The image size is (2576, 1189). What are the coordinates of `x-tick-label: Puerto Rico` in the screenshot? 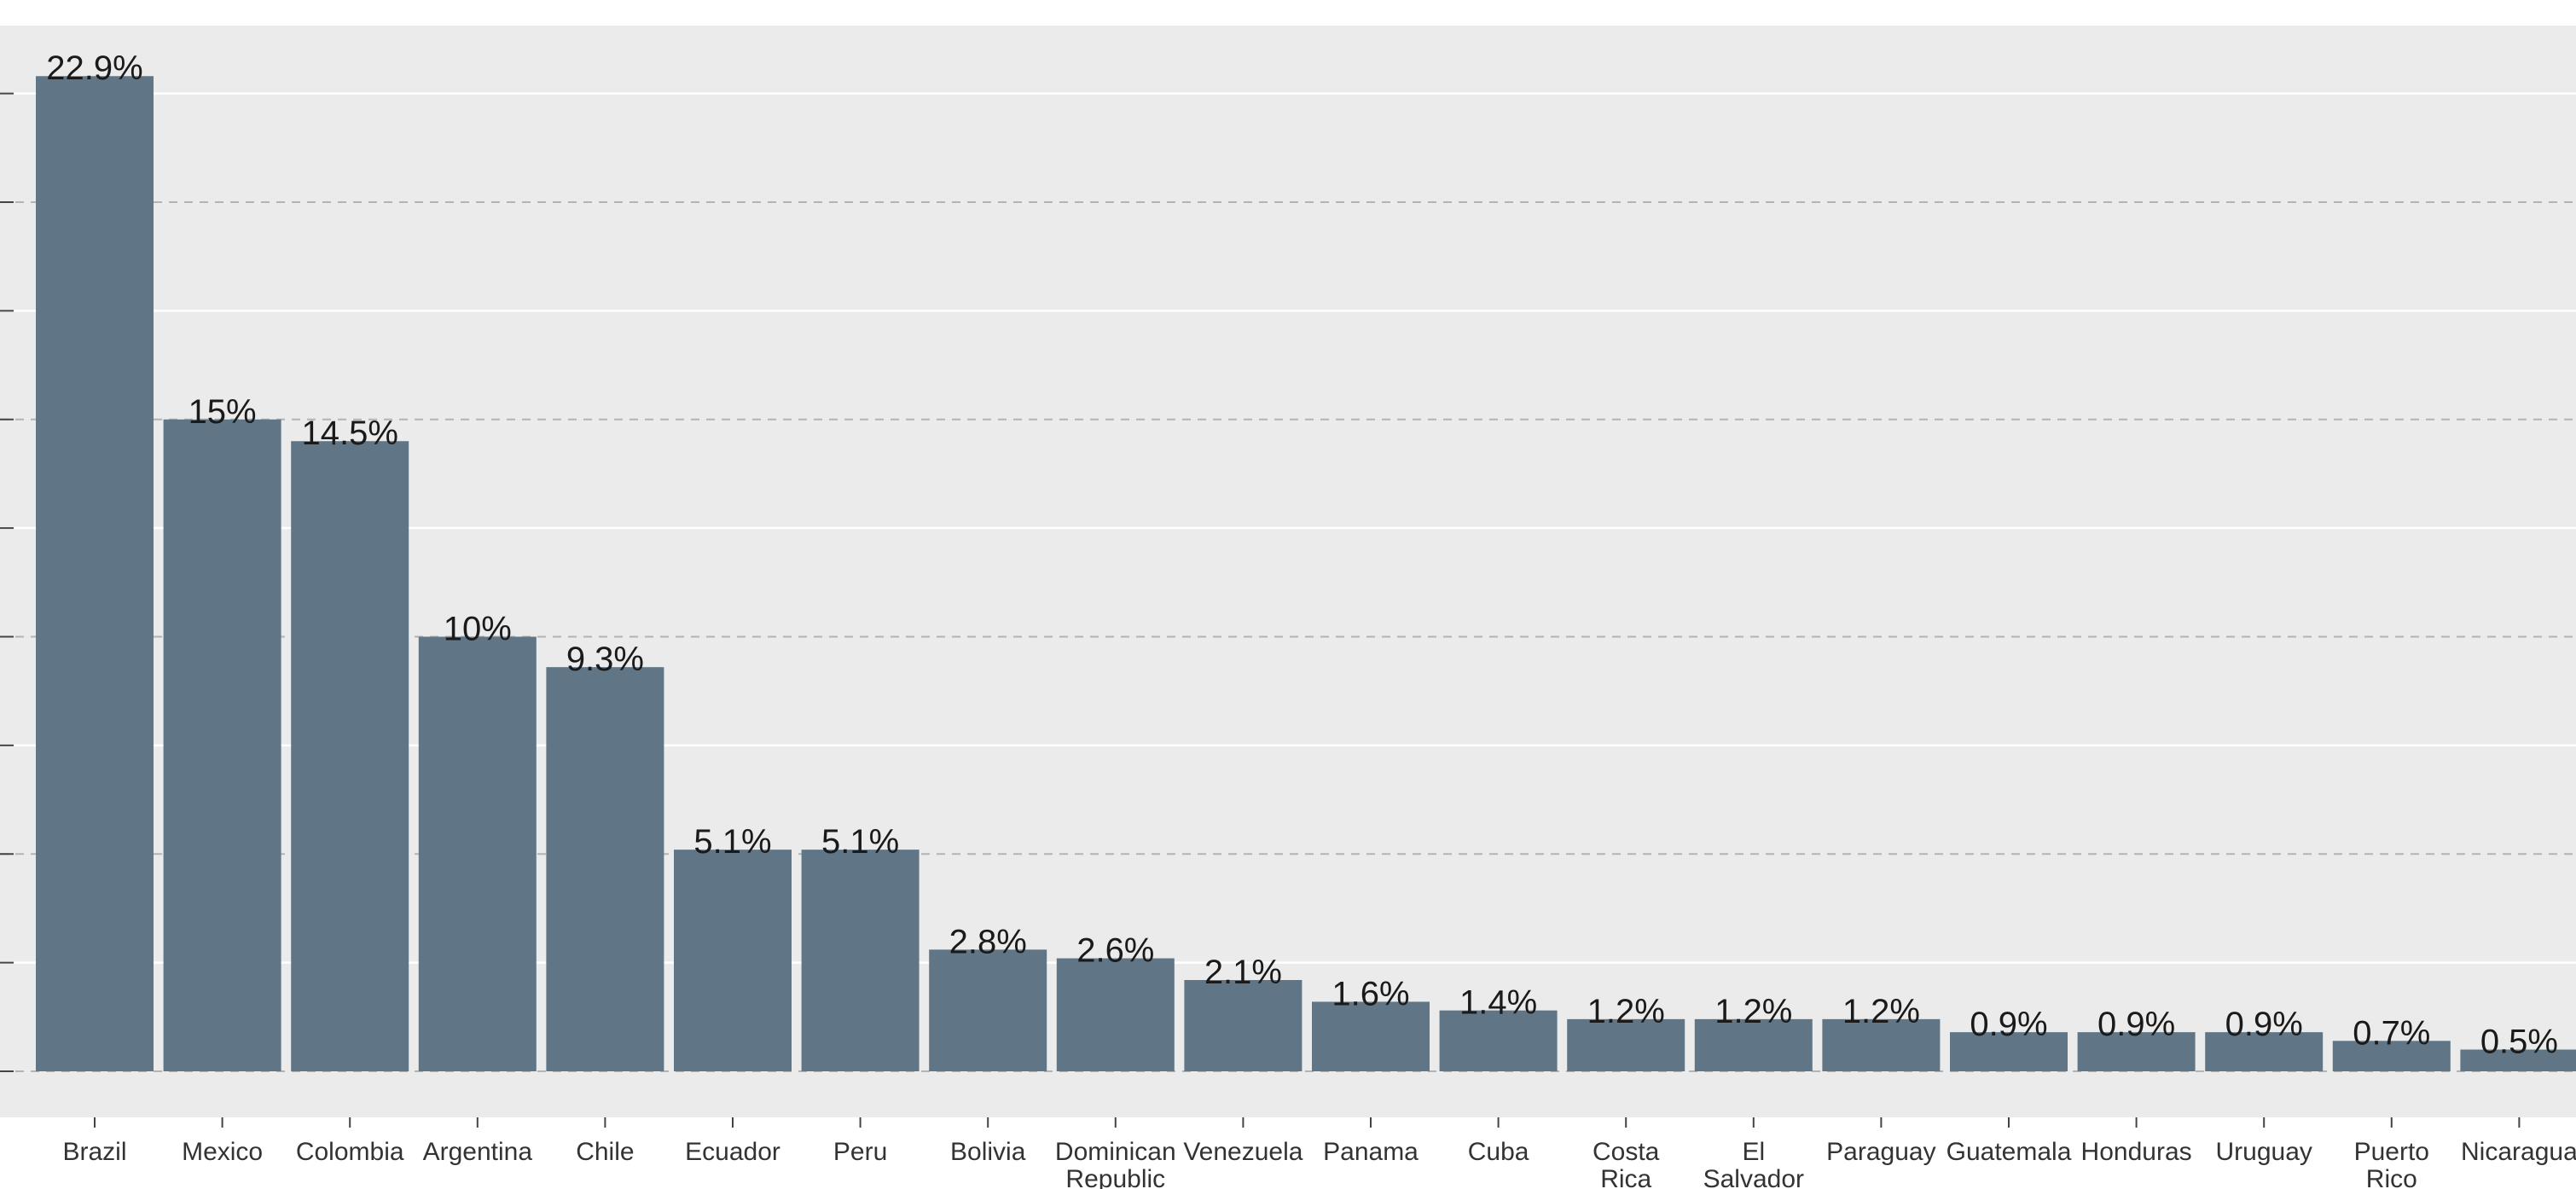 It's located at (2391, 1163).